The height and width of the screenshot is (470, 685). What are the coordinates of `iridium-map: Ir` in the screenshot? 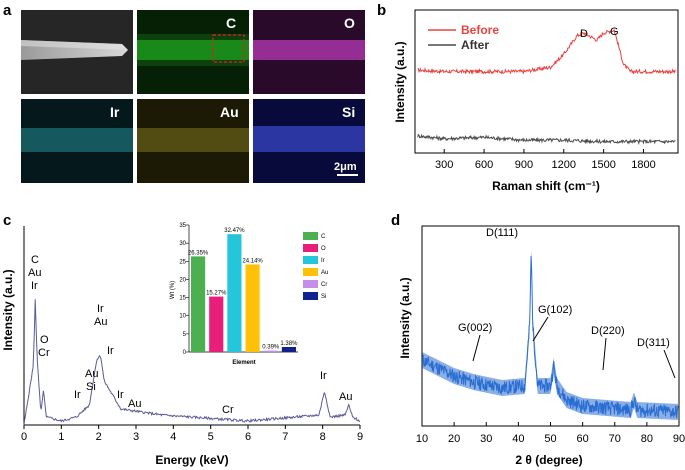 It's located at (77, 141).